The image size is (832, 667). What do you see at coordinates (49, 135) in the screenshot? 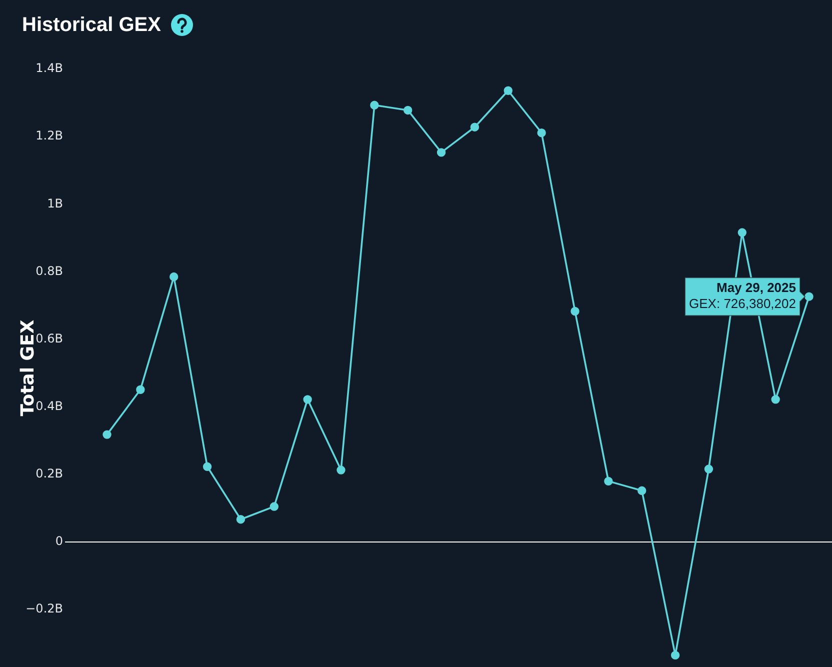
I see `y-tick-label: 1.2B` at bounding box center [49, 135].